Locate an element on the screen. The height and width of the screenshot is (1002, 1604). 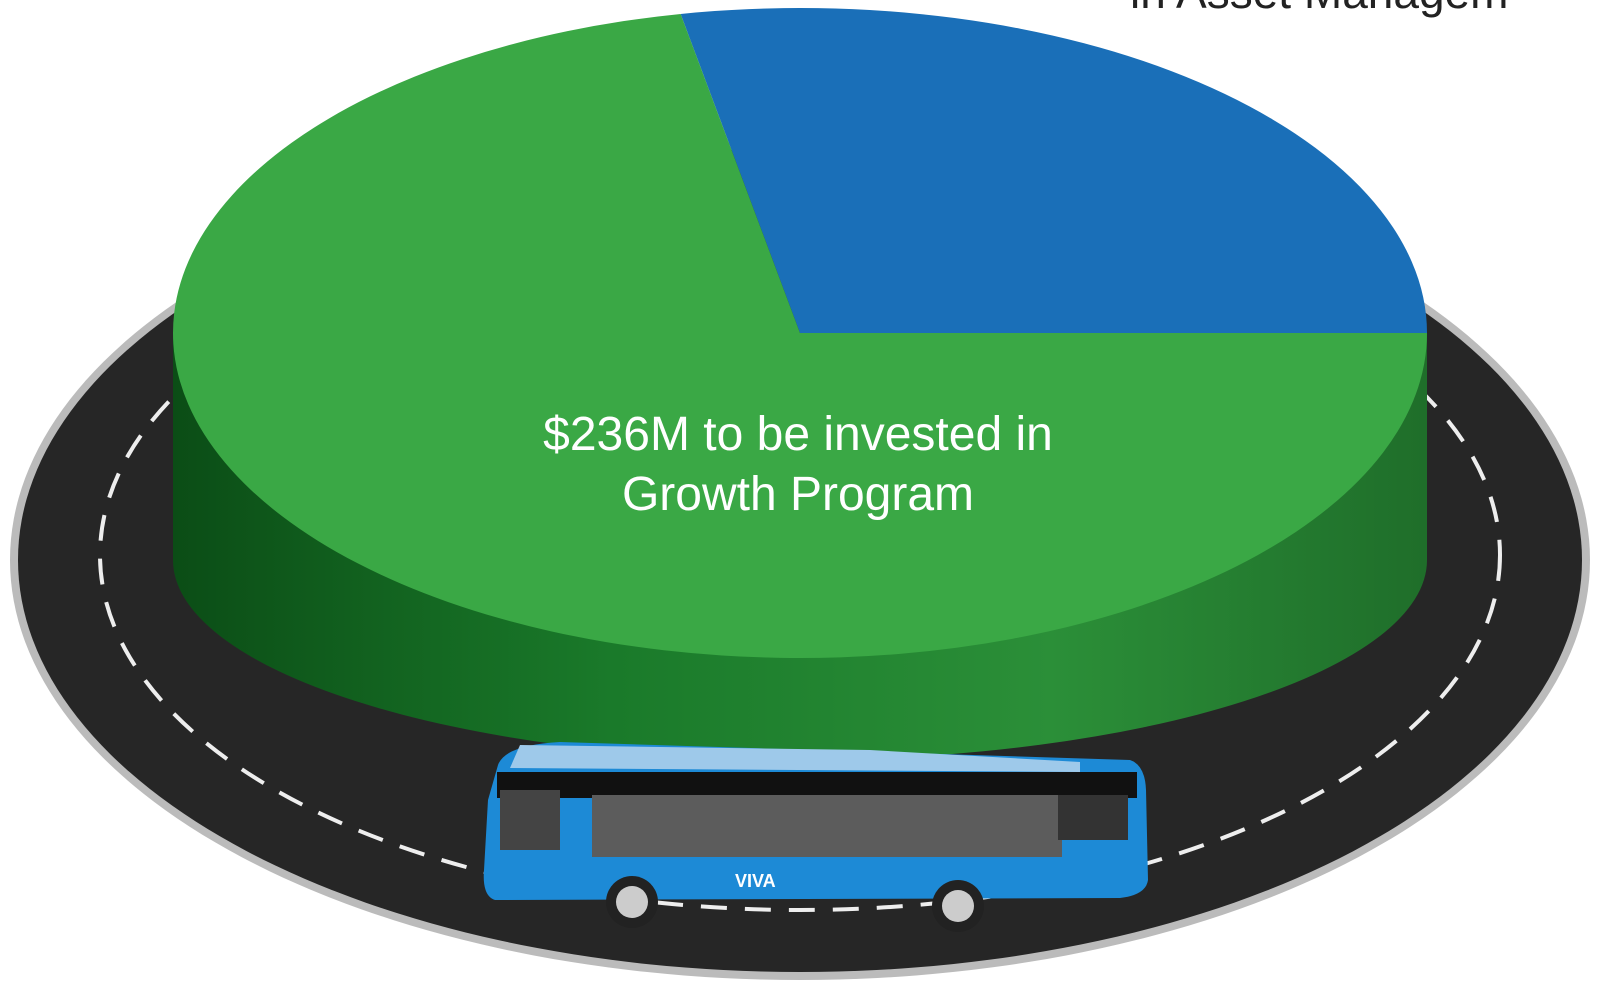
label-line: $236M to be invested in is located at coordinates (798, 434).